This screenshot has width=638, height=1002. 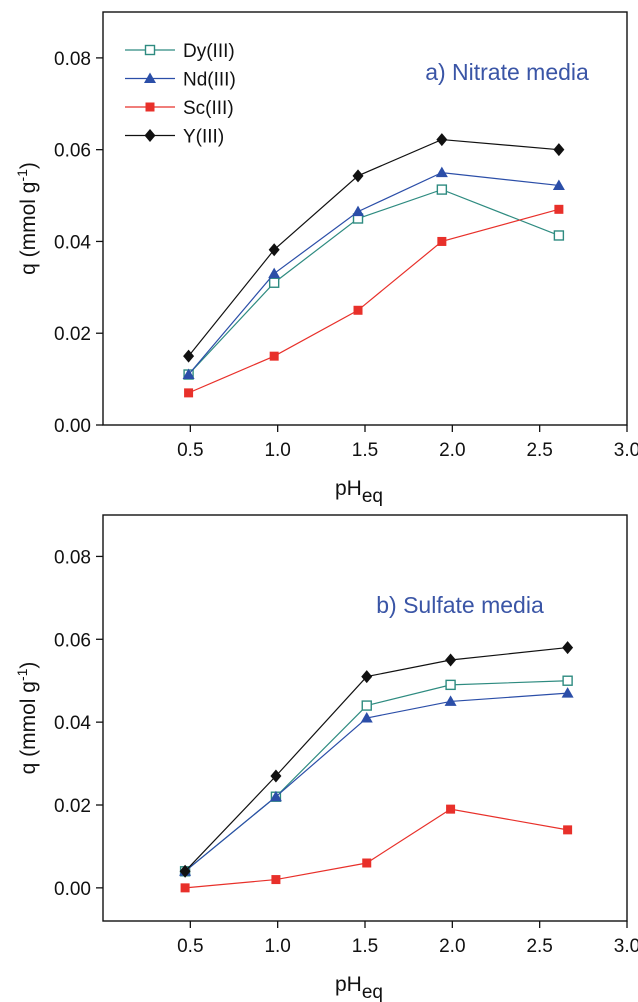 I want to click on panel-title: a) Nitrate media, so click(x=507, y=72).